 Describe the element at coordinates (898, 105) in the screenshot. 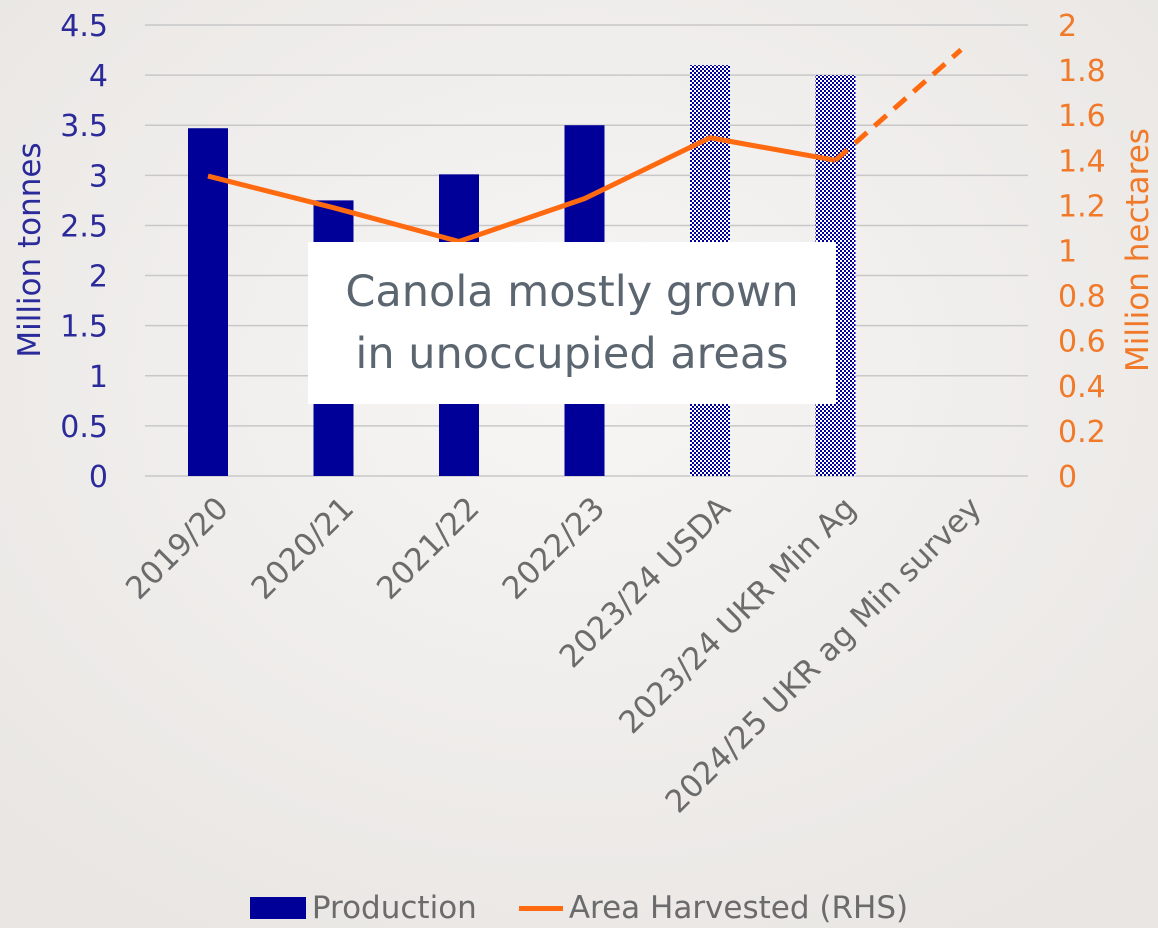

I see `area-line-dashed` at that location.